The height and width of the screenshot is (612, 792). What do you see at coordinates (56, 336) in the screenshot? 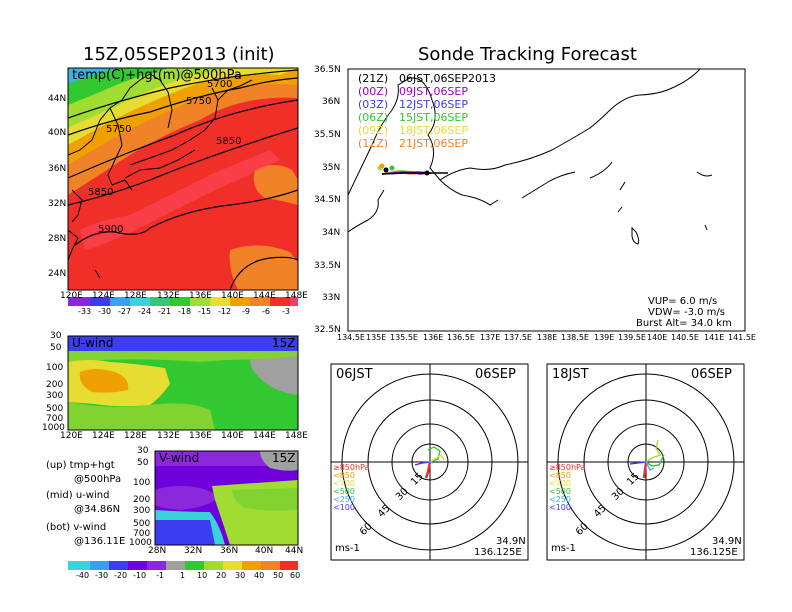
I see `uwind-y-tick: 30` at bounding box center [56, 336].